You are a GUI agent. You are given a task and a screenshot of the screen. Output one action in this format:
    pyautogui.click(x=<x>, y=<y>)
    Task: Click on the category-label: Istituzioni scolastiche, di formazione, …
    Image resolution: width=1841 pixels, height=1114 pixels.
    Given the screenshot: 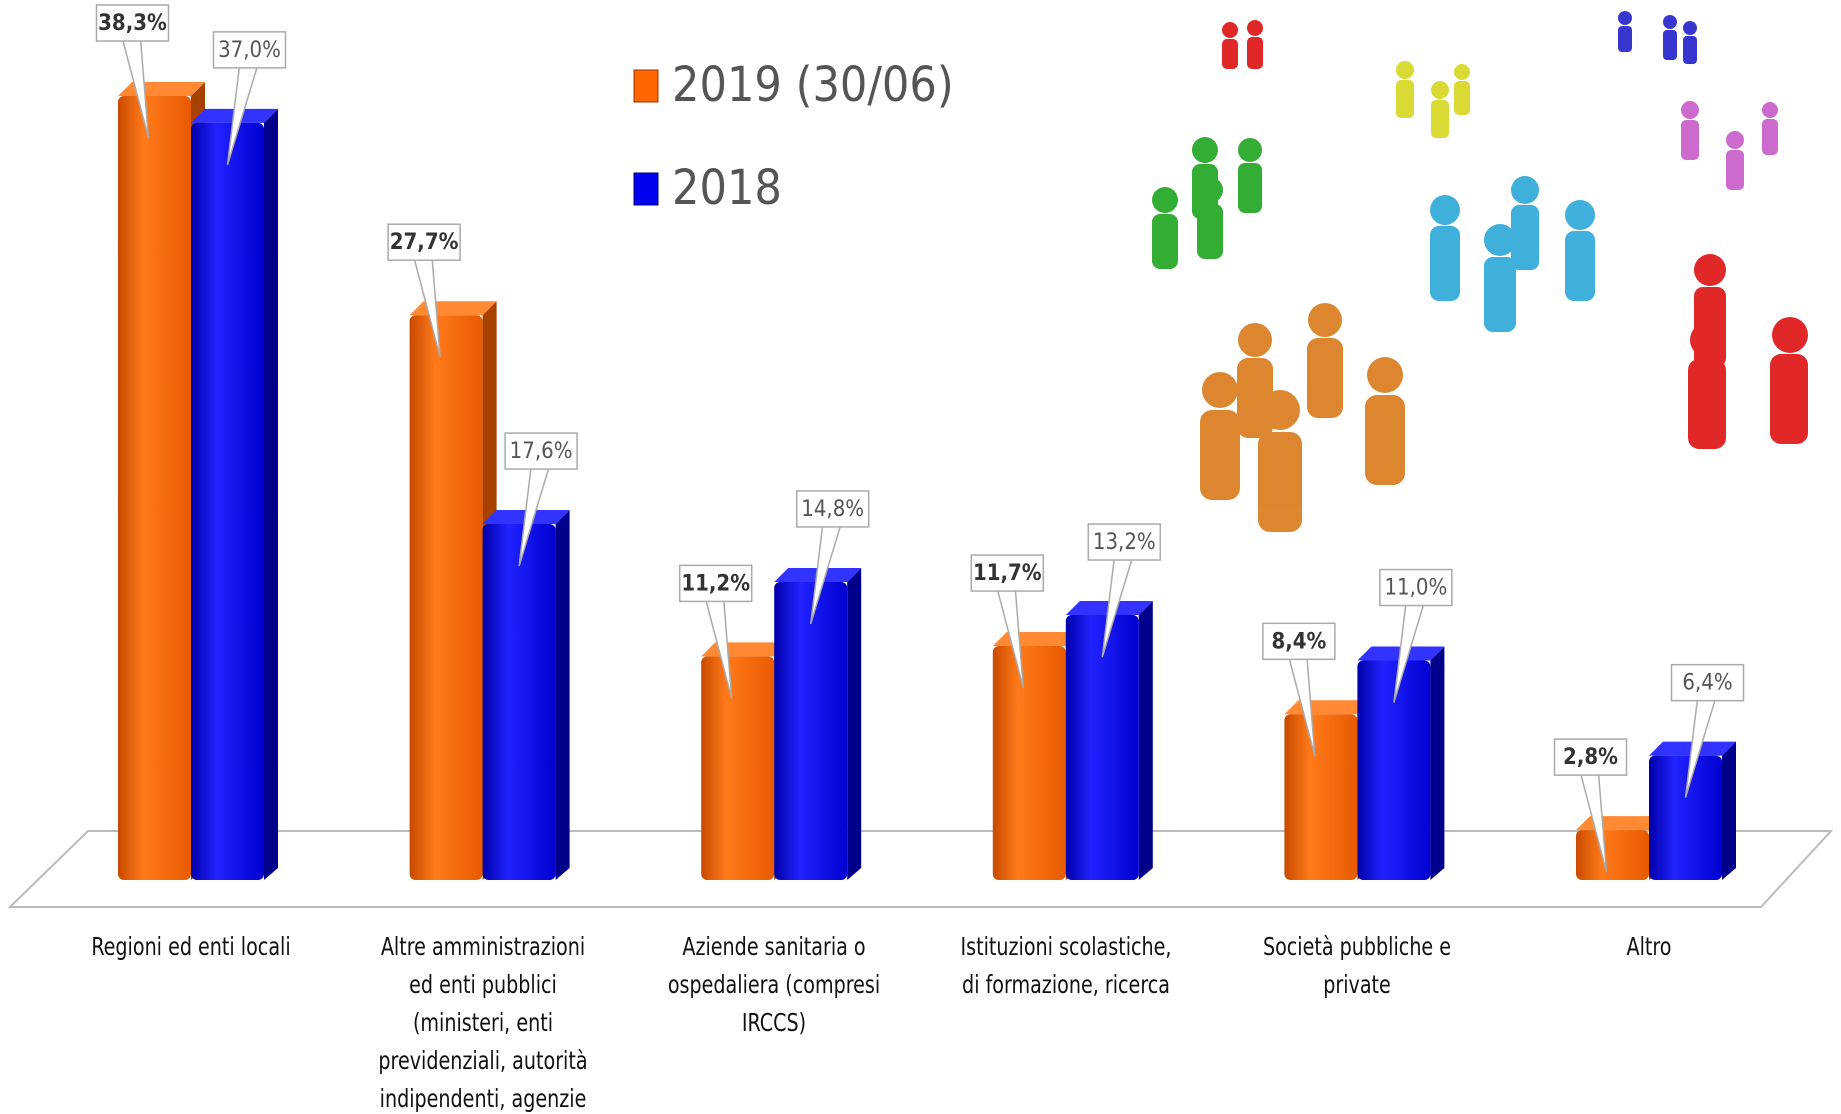 What is the action you would take?
    pyautogui.click(x=1066, y=965)
    